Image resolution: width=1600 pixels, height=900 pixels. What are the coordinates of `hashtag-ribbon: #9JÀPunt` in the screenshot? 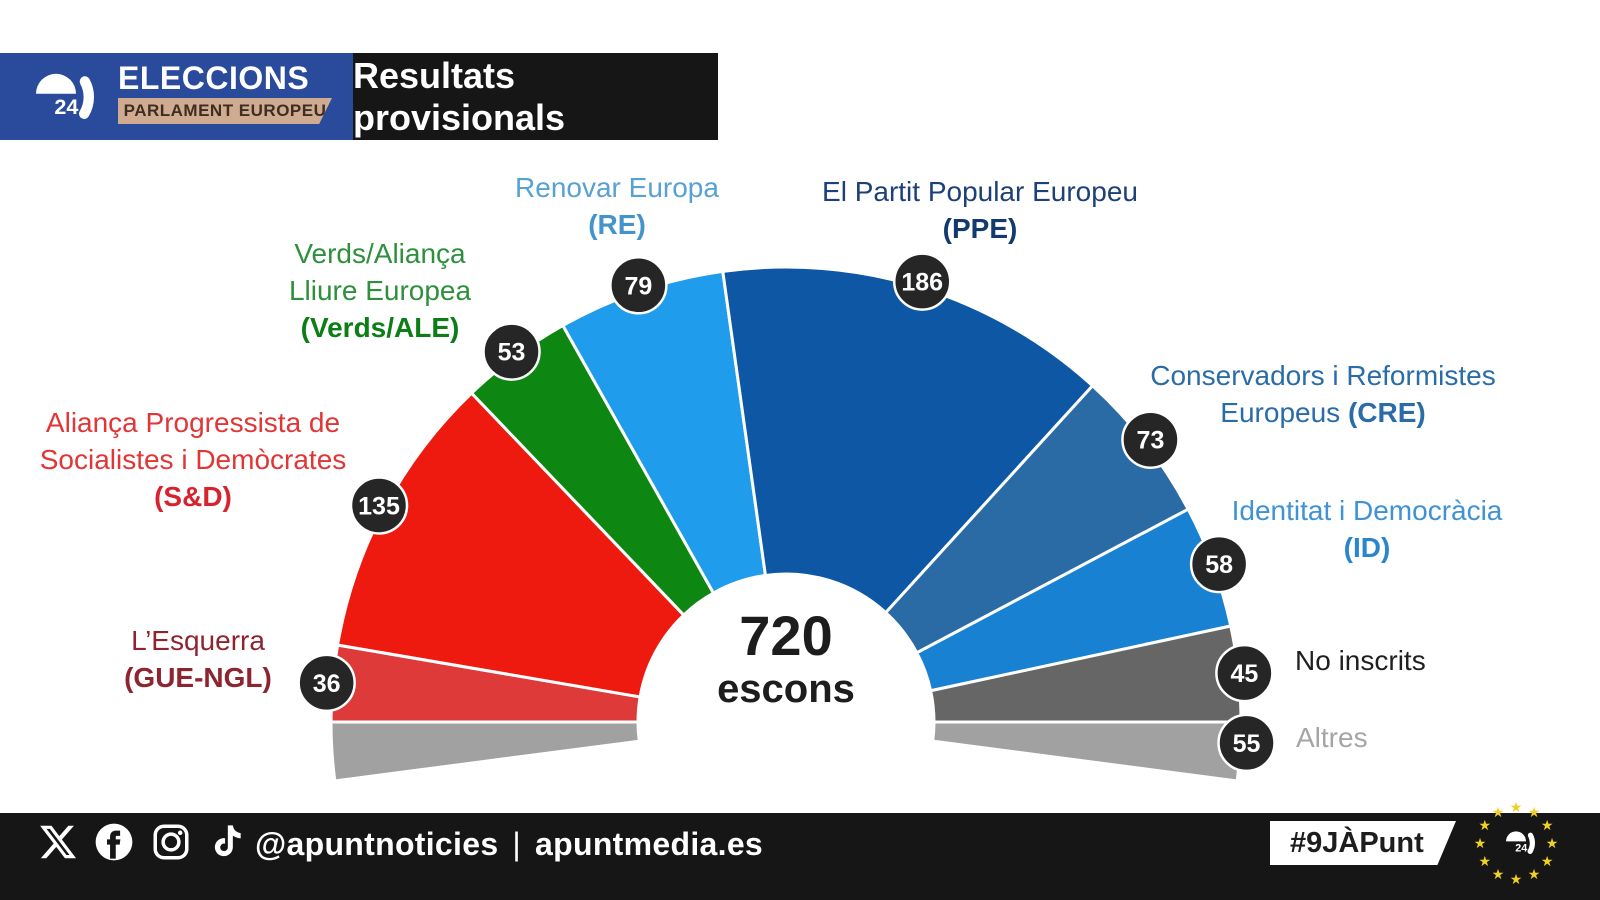 It's located at (1363, 843).